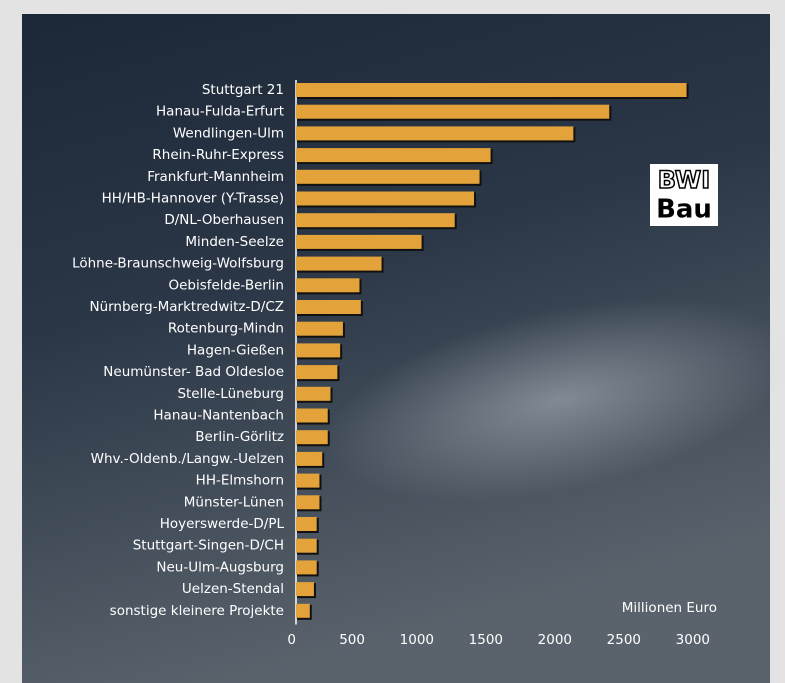 This screenshot has height=683, width=785. Describe the element at coordinates (684, 210) in the screenshot. I see `logo-text: Bau` at that location.